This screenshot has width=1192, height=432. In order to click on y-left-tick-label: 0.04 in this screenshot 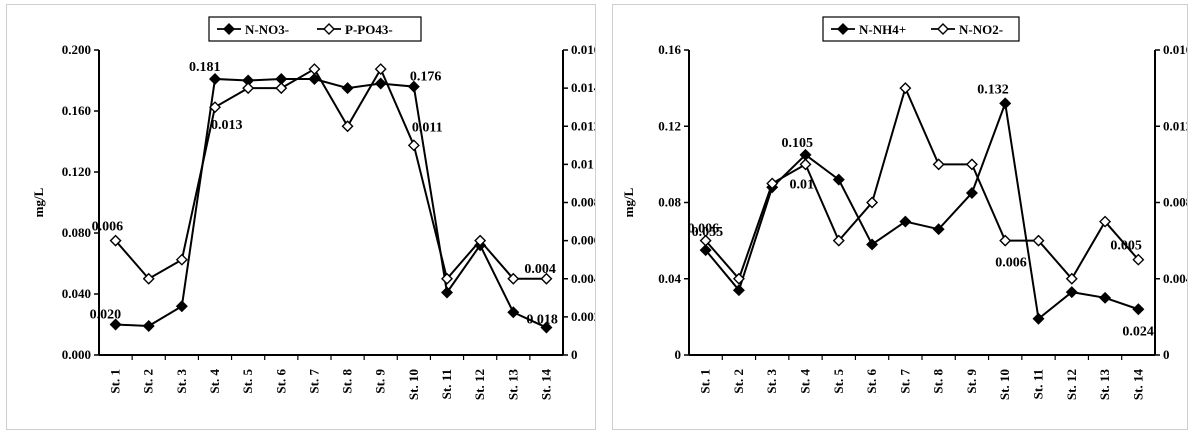, I will do `click(669, 278)`.